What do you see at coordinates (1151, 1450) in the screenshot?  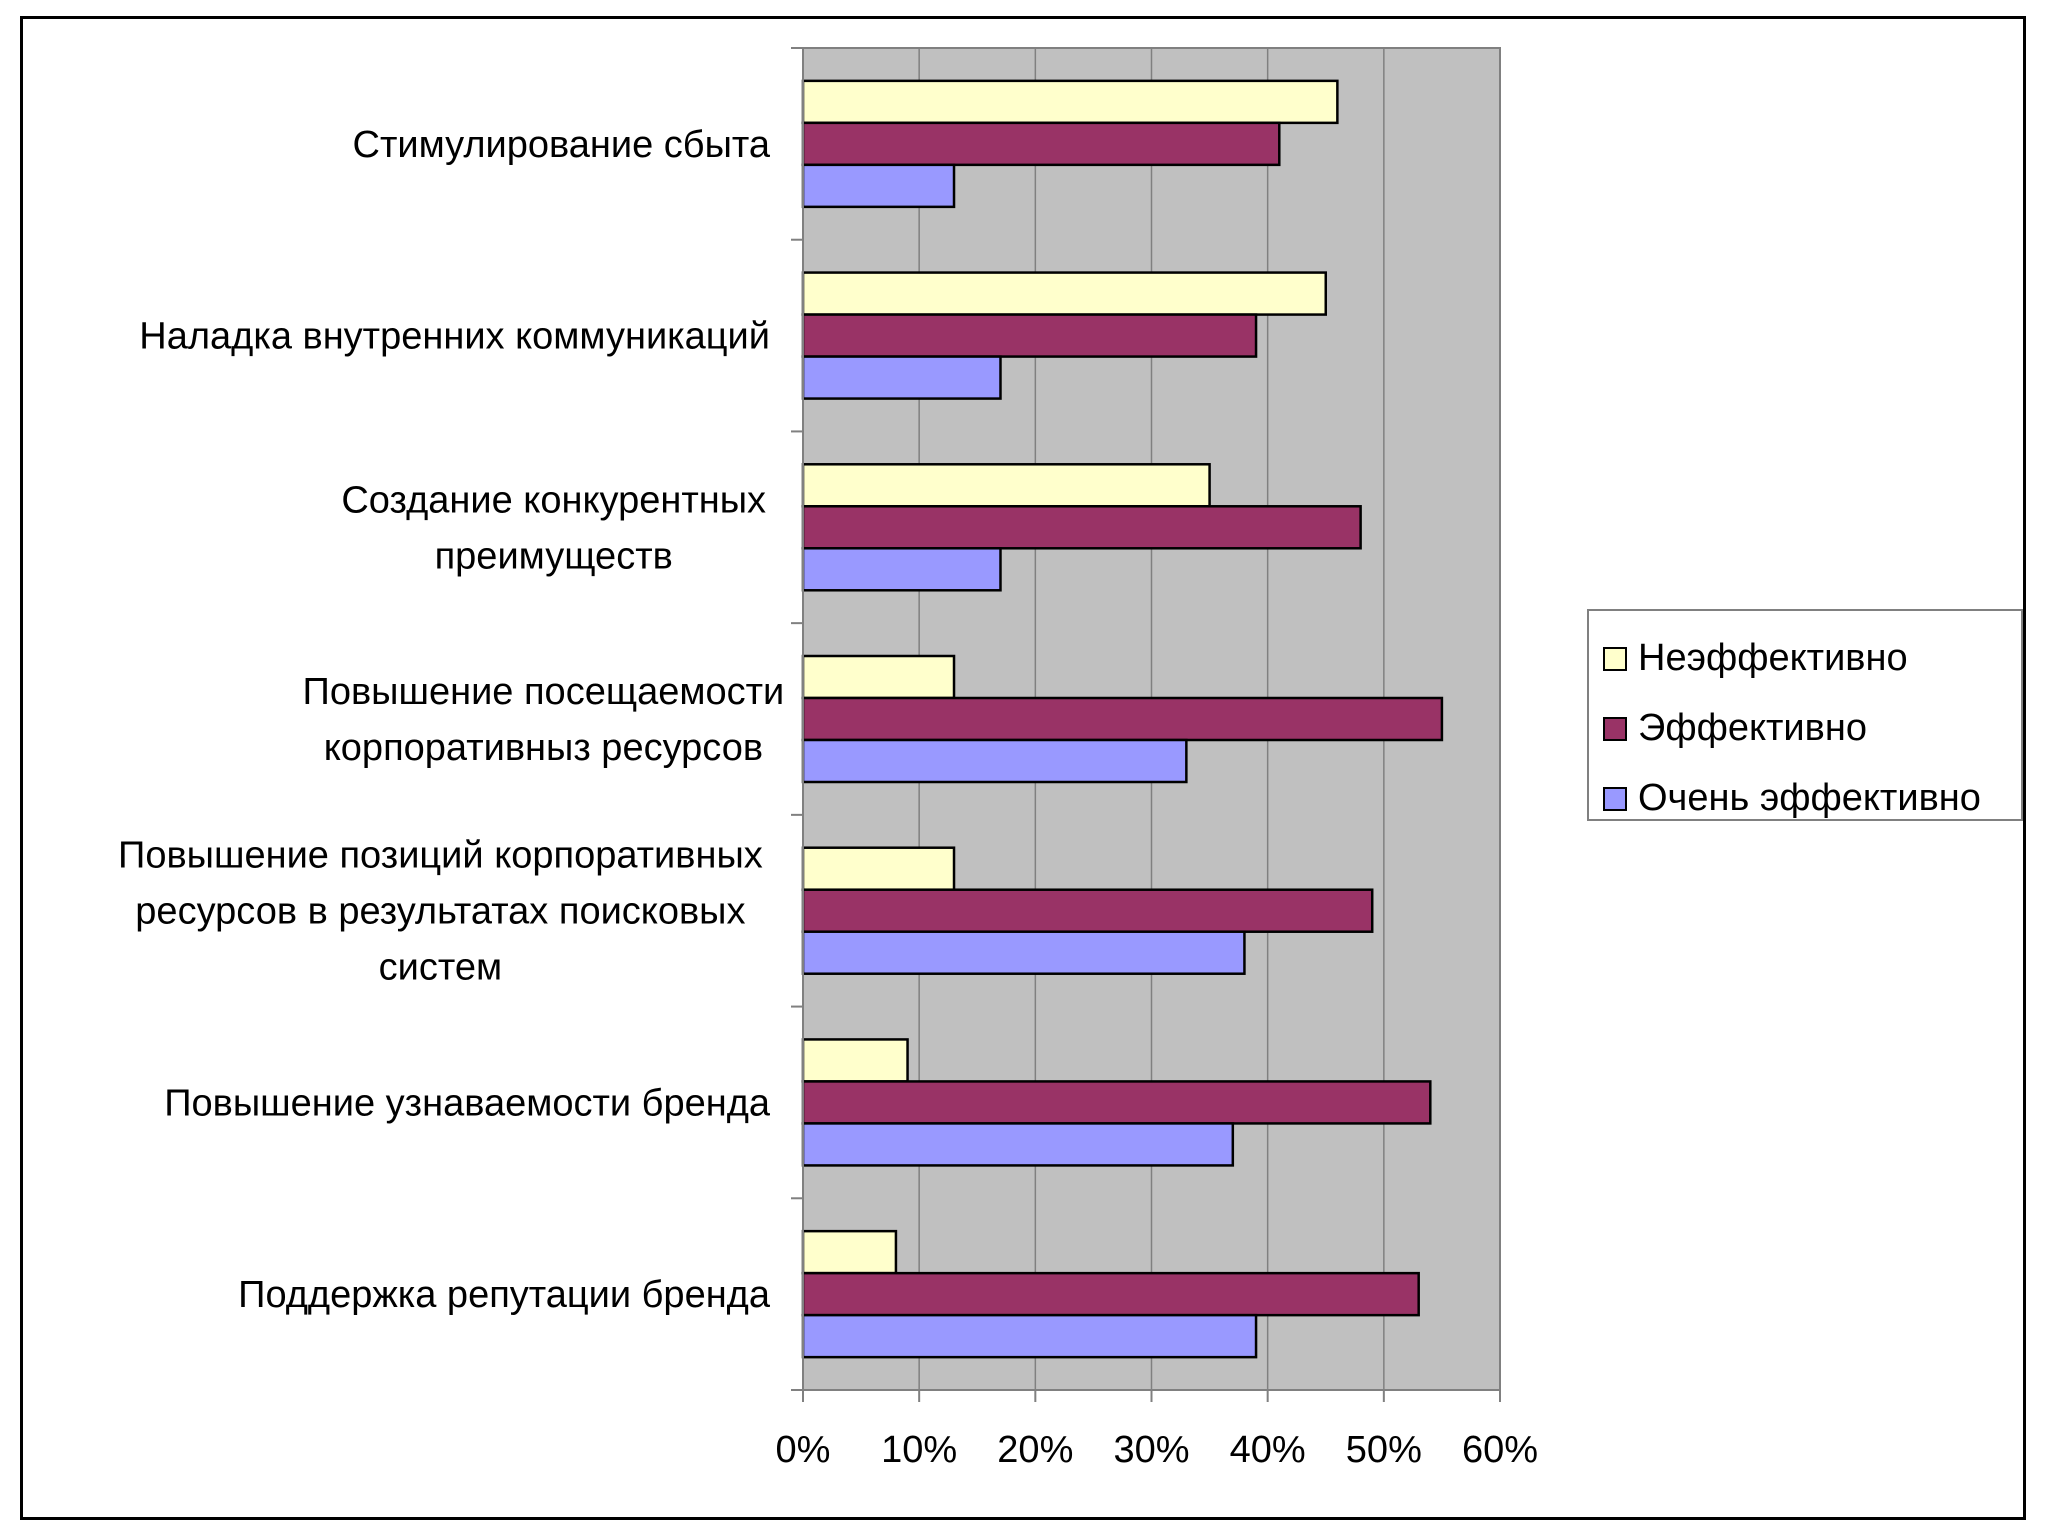 I see `x-tick-label: 30%` at bounding box center [1151, 1450].